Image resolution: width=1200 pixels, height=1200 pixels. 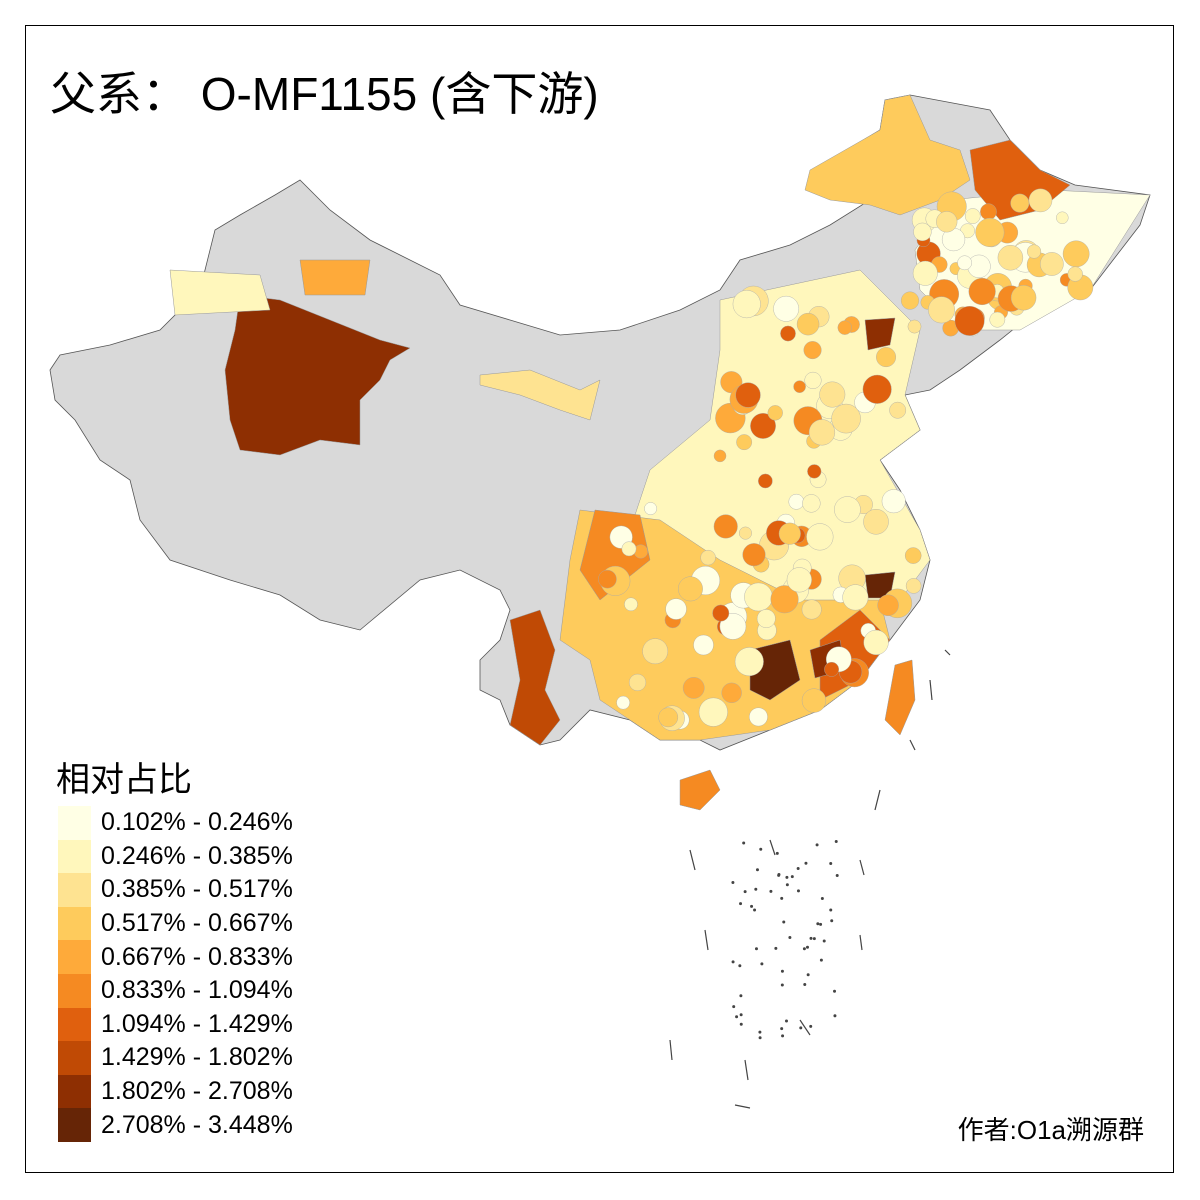 What do you see at coordinates (175, 990) in the screenshot?
I see `legend-item: 0.833% - 1.094%` at bounding box center [175, 990].